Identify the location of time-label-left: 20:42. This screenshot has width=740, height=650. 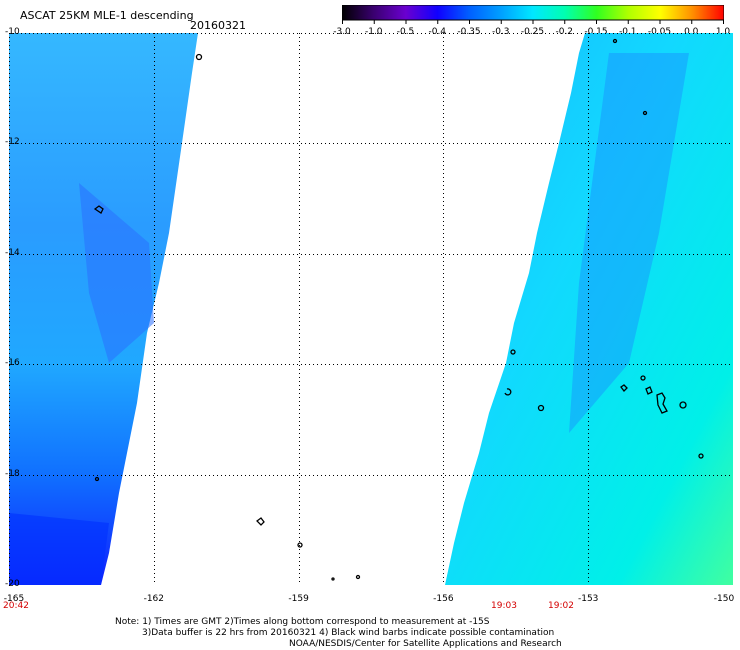
(16, 606).